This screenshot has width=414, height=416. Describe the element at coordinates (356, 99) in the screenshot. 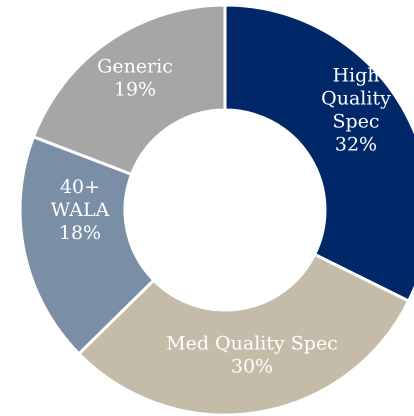

I see `slice-name-label: Quality` at that location.